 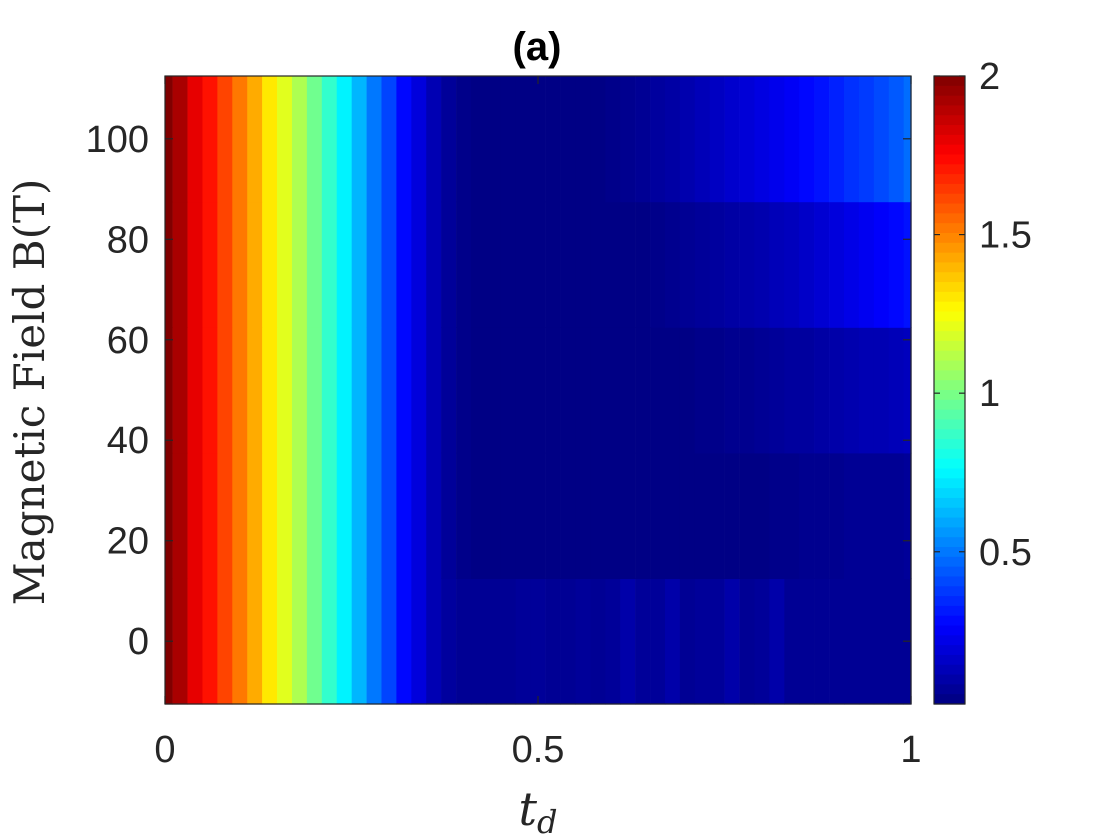 I want to click on x-axis-label-subscript: d, so click(x=547, y=821).